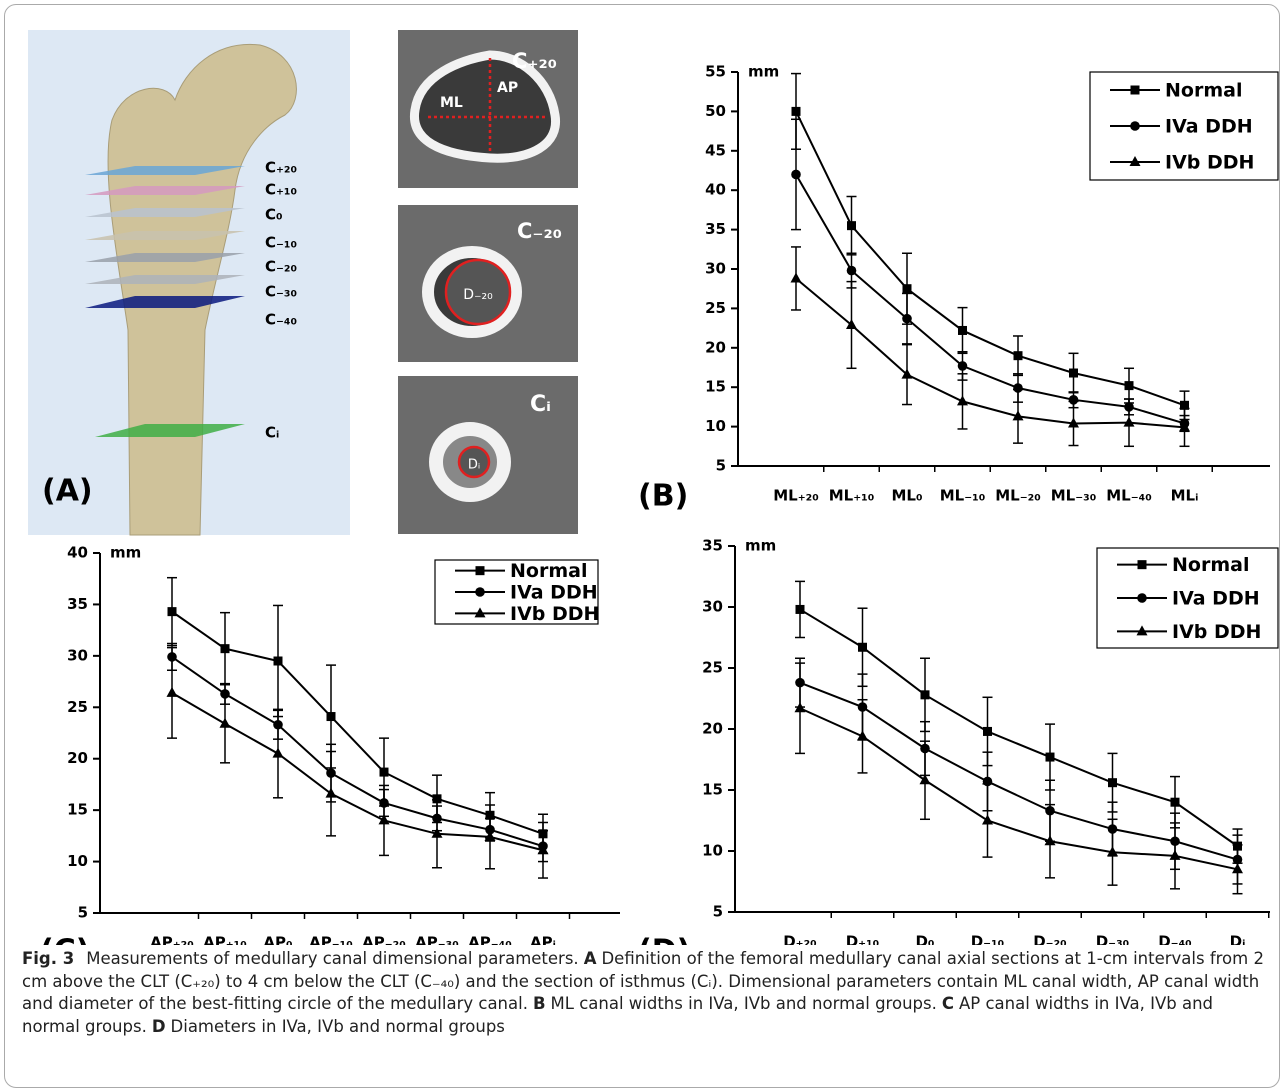  I want to click on x-tick-label: ML₀, so click(906, 496).